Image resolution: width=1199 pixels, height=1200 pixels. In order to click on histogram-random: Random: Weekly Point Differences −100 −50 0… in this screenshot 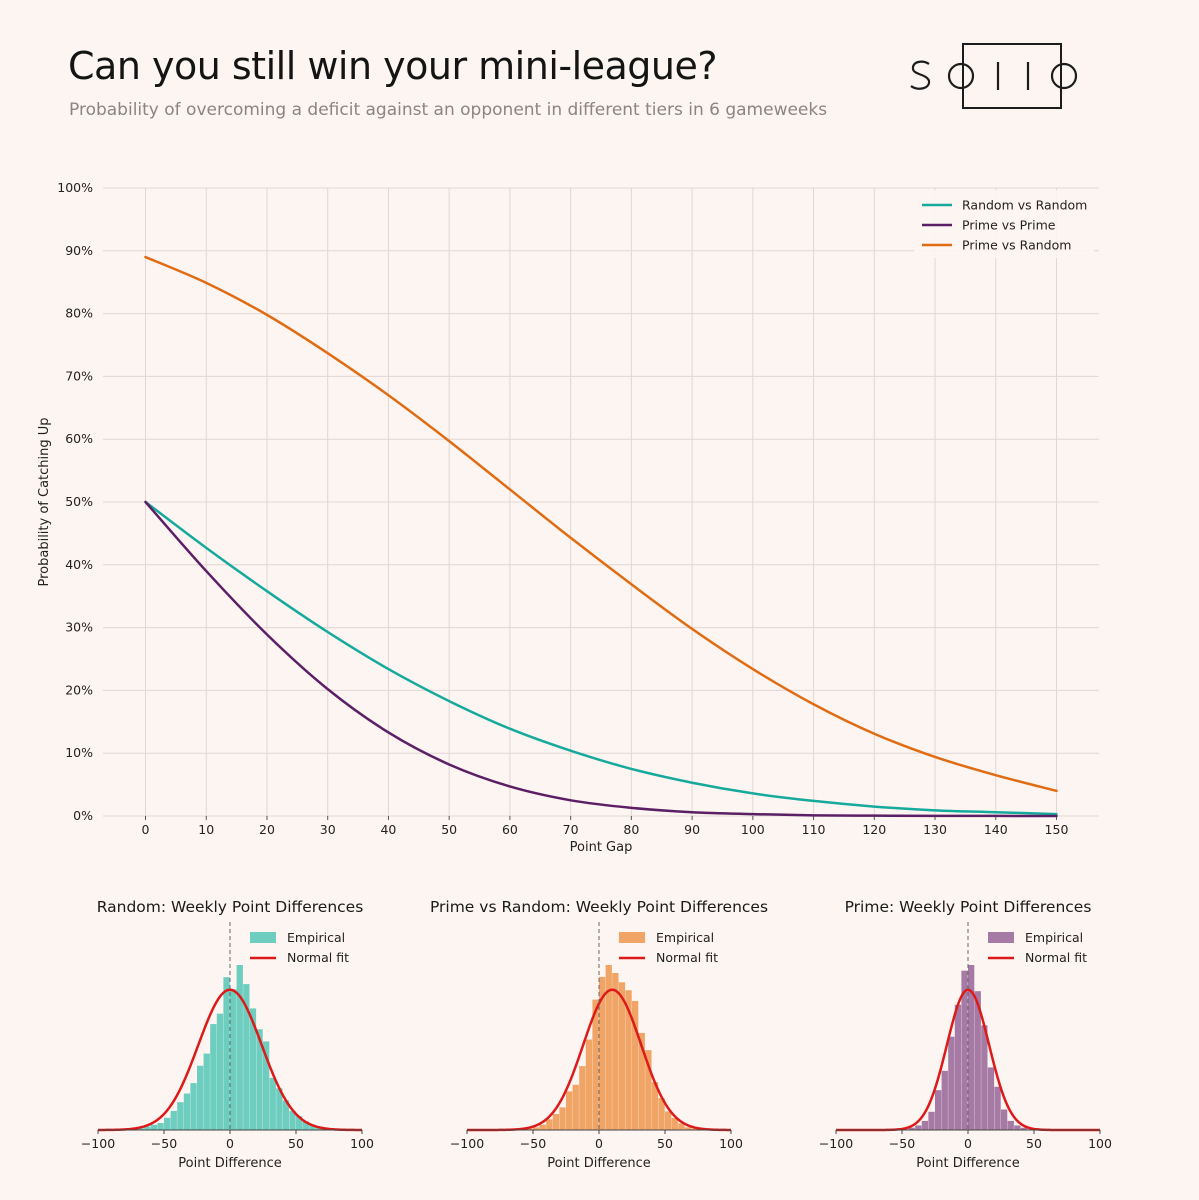, I will do `click(227, 1034)`.